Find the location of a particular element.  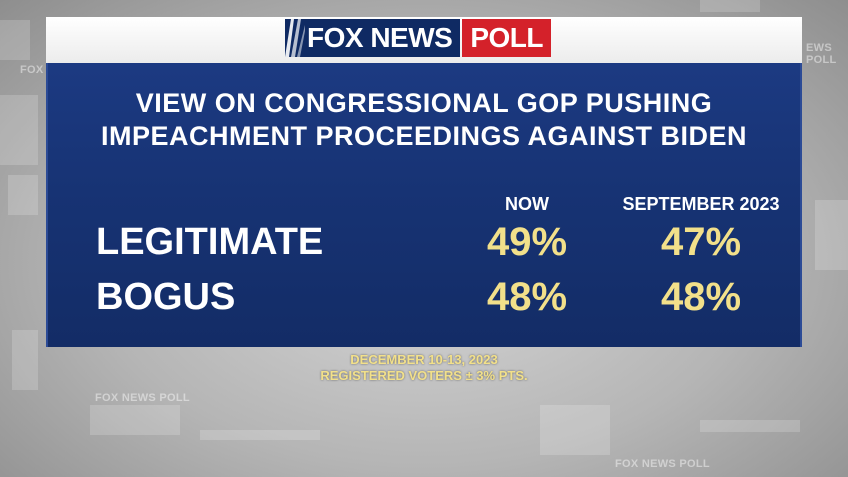

logo-fox-news-text: FOX NEWS is located at coordinates (383, 38).